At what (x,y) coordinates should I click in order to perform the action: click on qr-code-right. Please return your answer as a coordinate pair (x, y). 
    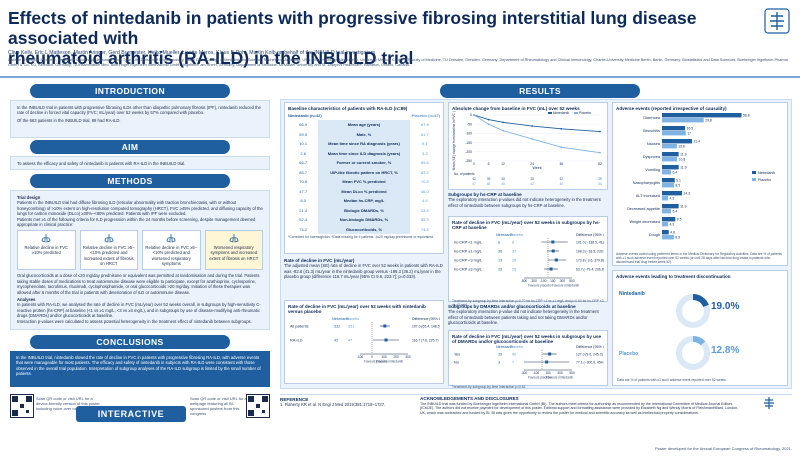
    Looking at the image, I should click on (258, 406).